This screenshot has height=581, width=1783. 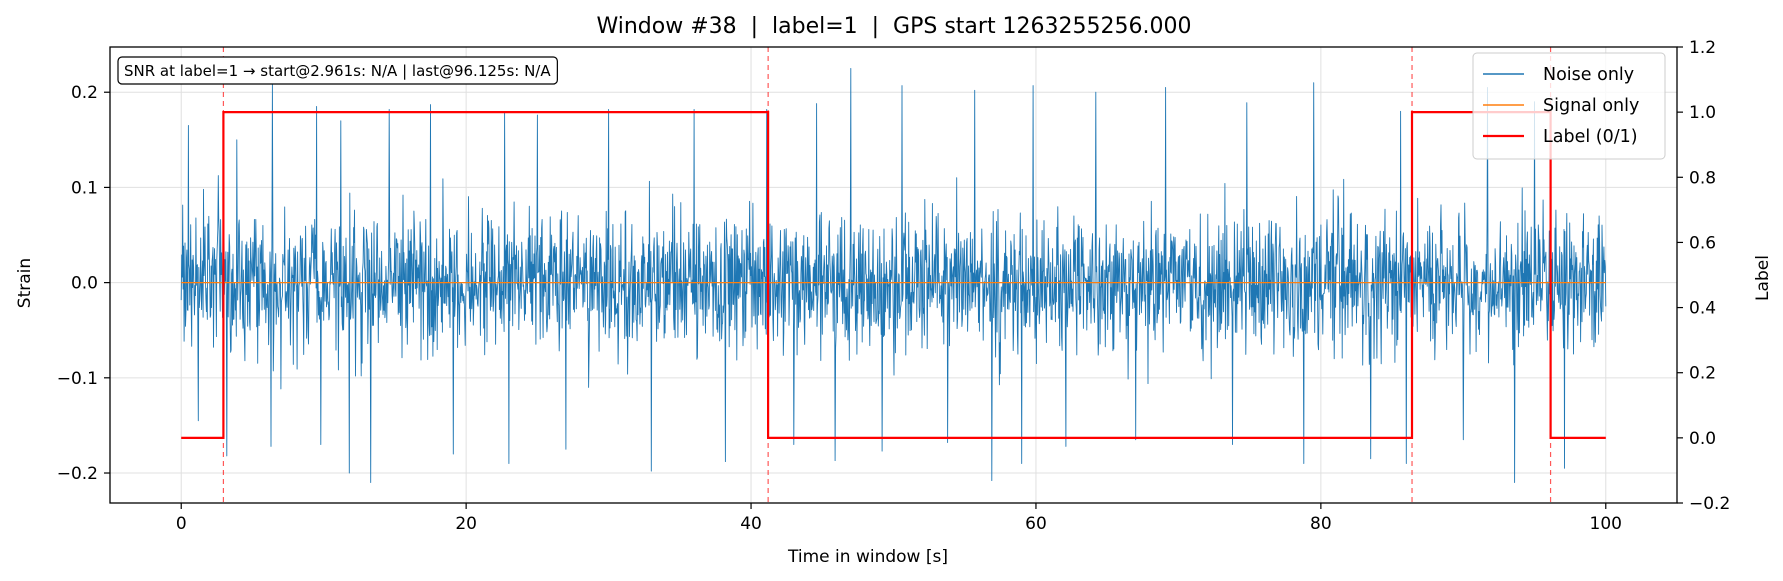 What do you see at coordinates (1763, 278) in the screenshot?
I see `y2-axis-label: Label` at bounding box center [1763, 278].